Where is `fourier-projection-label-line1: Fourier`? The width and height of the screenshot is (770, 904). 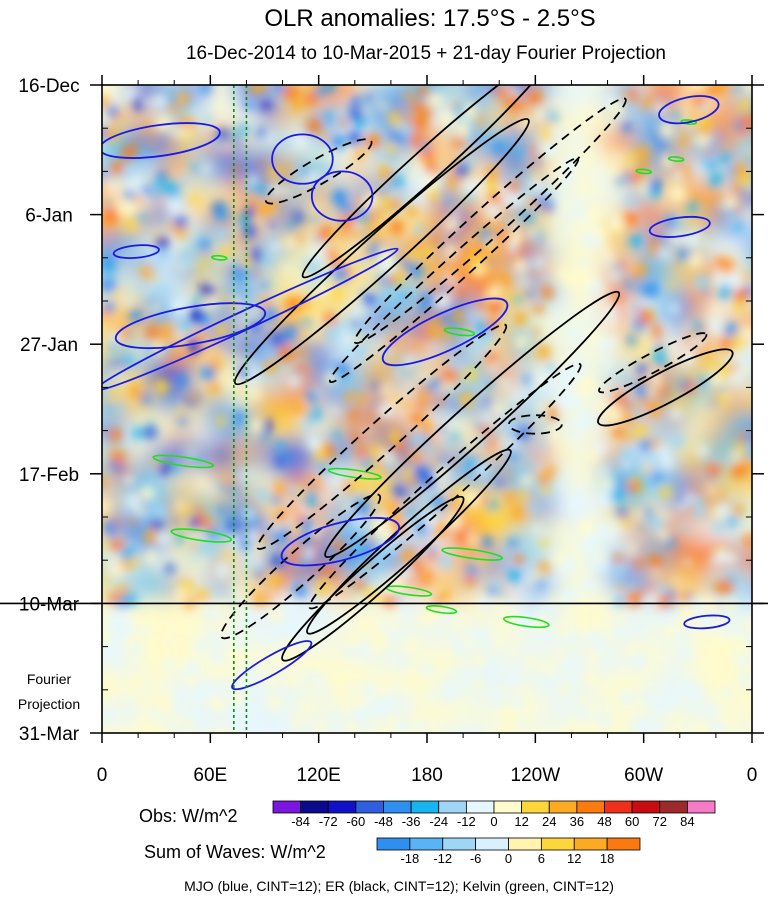 fourier-projection-label-line1: Fourier is located at coordinates (49, 679).